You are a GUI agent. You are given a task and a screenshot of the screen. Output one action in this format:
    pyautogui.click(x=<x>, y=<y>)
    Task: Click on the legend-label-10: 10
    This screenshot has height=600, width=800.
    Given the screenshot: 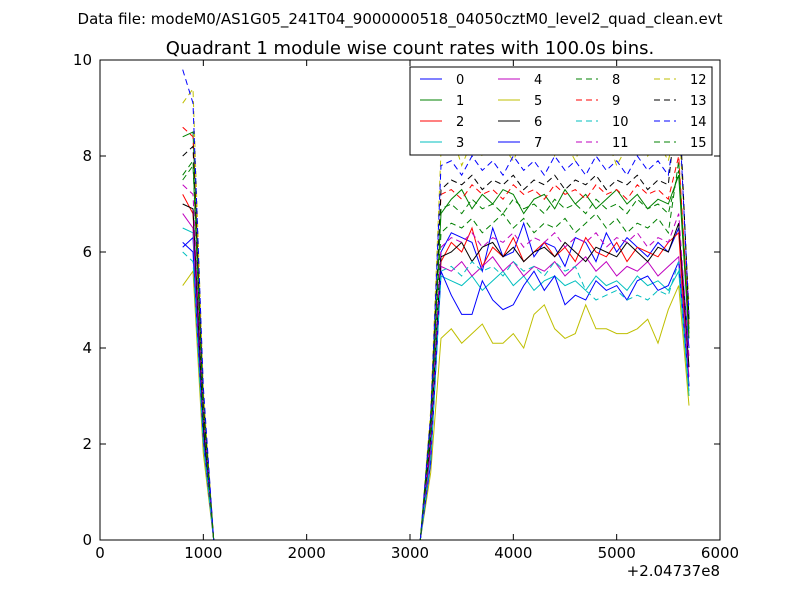 What is the action you would take?
    pyautogui.click(x=620, y=122)
    